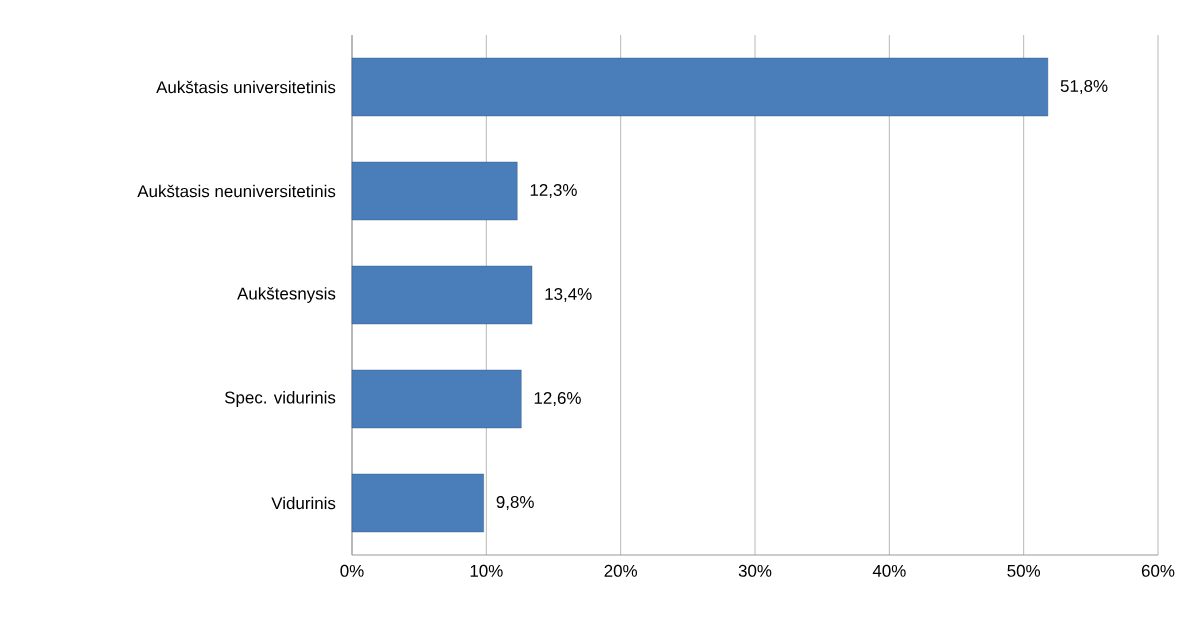 This screenshot has width=1189, height=622. What do you see at coordinates (246, 87) in the screenshot?
I see `y-tick-label: Aukštasis universitetinis` at bounding box center [246, 87].